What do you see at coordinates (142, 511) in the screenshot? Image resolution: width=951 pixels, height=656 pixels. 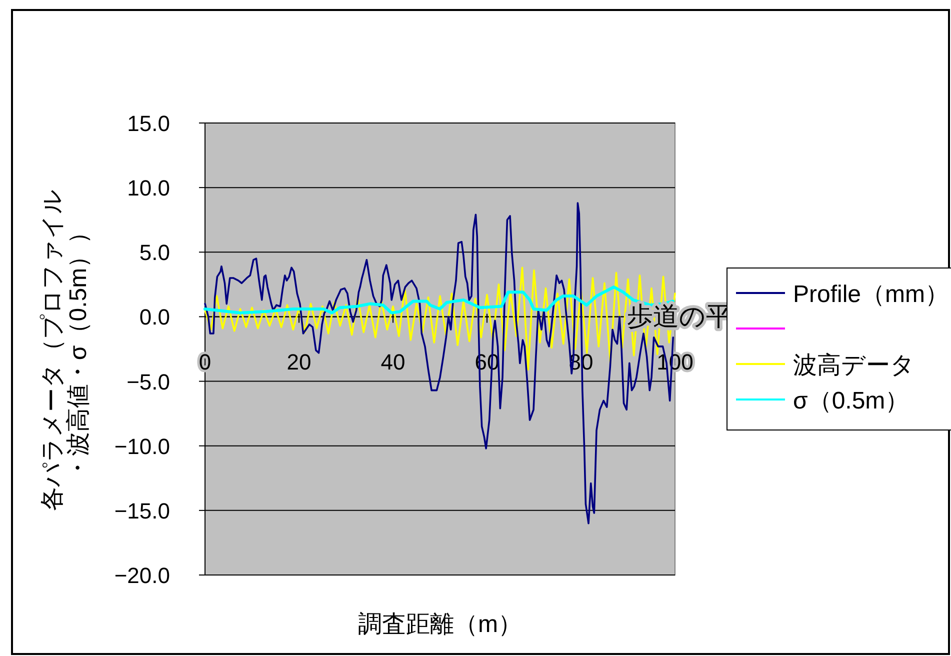 I see `y-tick-label: −15.0` at bounding box center [142, 511].